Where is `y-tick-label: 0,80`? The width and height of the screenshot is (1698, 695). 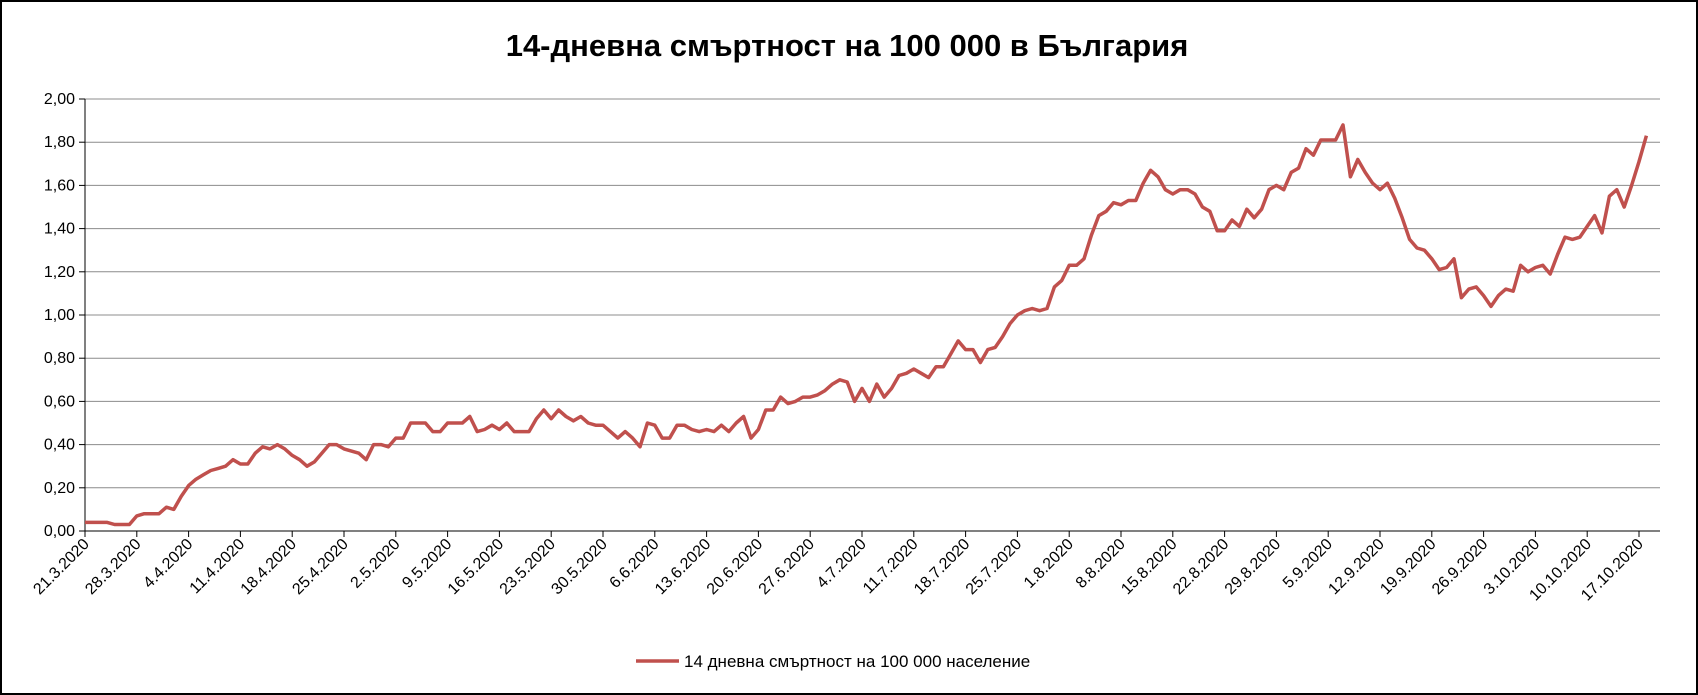
y-tick-label: 0,80 is located at coordinates (59, 358).